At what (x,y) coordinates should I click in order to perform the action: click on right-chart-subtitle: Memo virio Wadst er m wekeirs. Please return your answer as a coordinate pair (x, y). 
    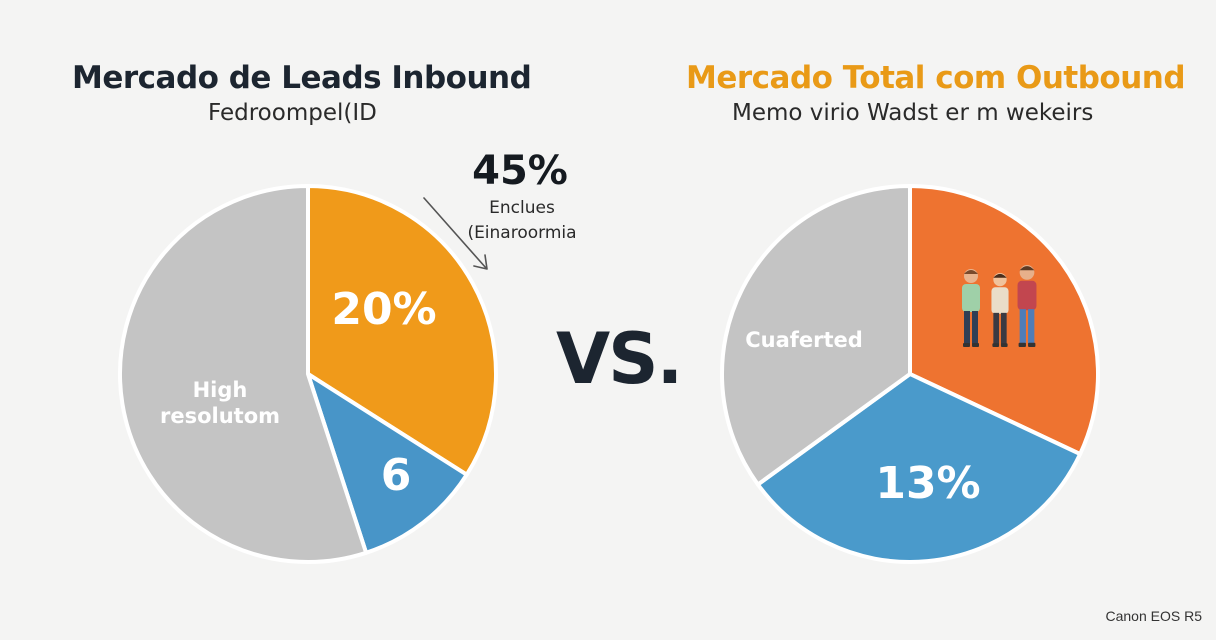
    Looking at the image, I should click on (913, 113).